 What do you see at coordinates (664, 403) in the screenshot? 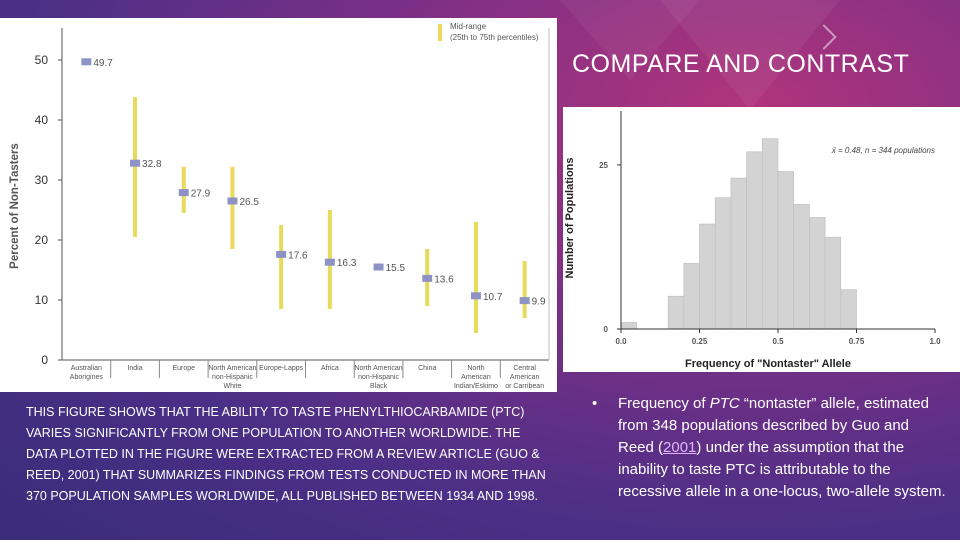
I see `bullet-text-part: Frequency of` at bounding box center [664, 403].